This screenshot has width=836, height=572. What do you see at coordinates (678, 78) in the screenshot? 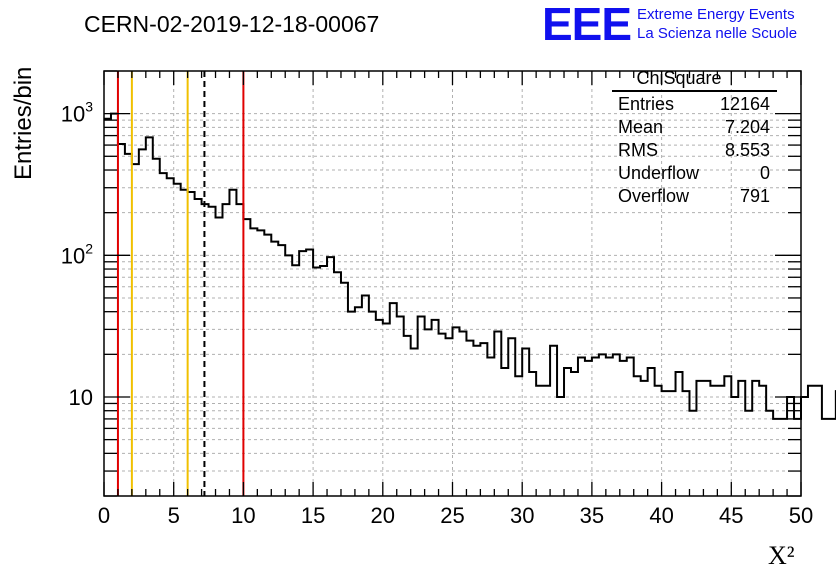
I see `stats-title: ChiSquare` at bounding box center [678, 78].